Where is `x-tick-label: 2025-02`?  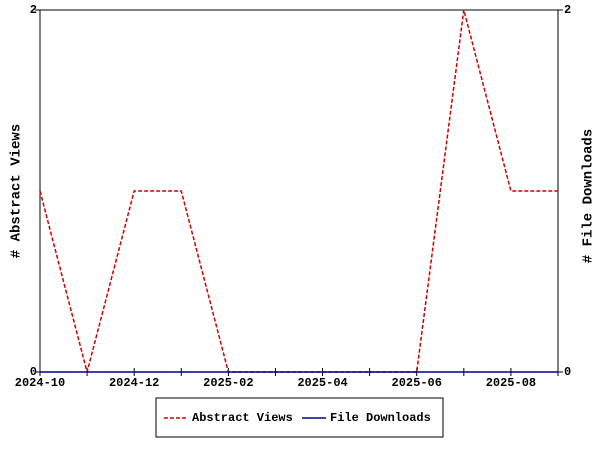
x-tick-label: 2025-02 is located at coordinates (228, 383).